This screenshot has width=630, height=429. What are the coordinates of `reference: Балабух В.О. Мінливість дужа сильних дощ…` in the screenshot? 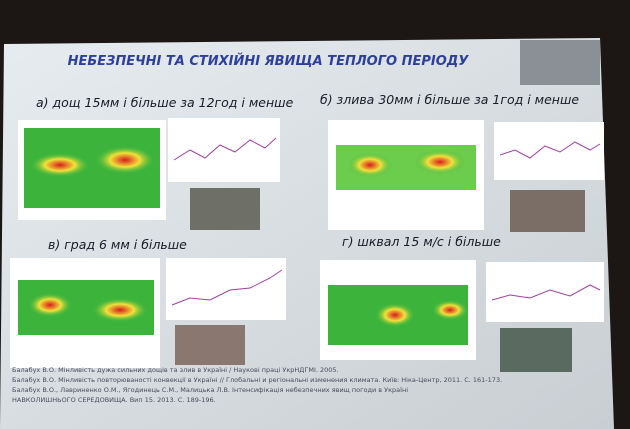 It's located at (175, 370).